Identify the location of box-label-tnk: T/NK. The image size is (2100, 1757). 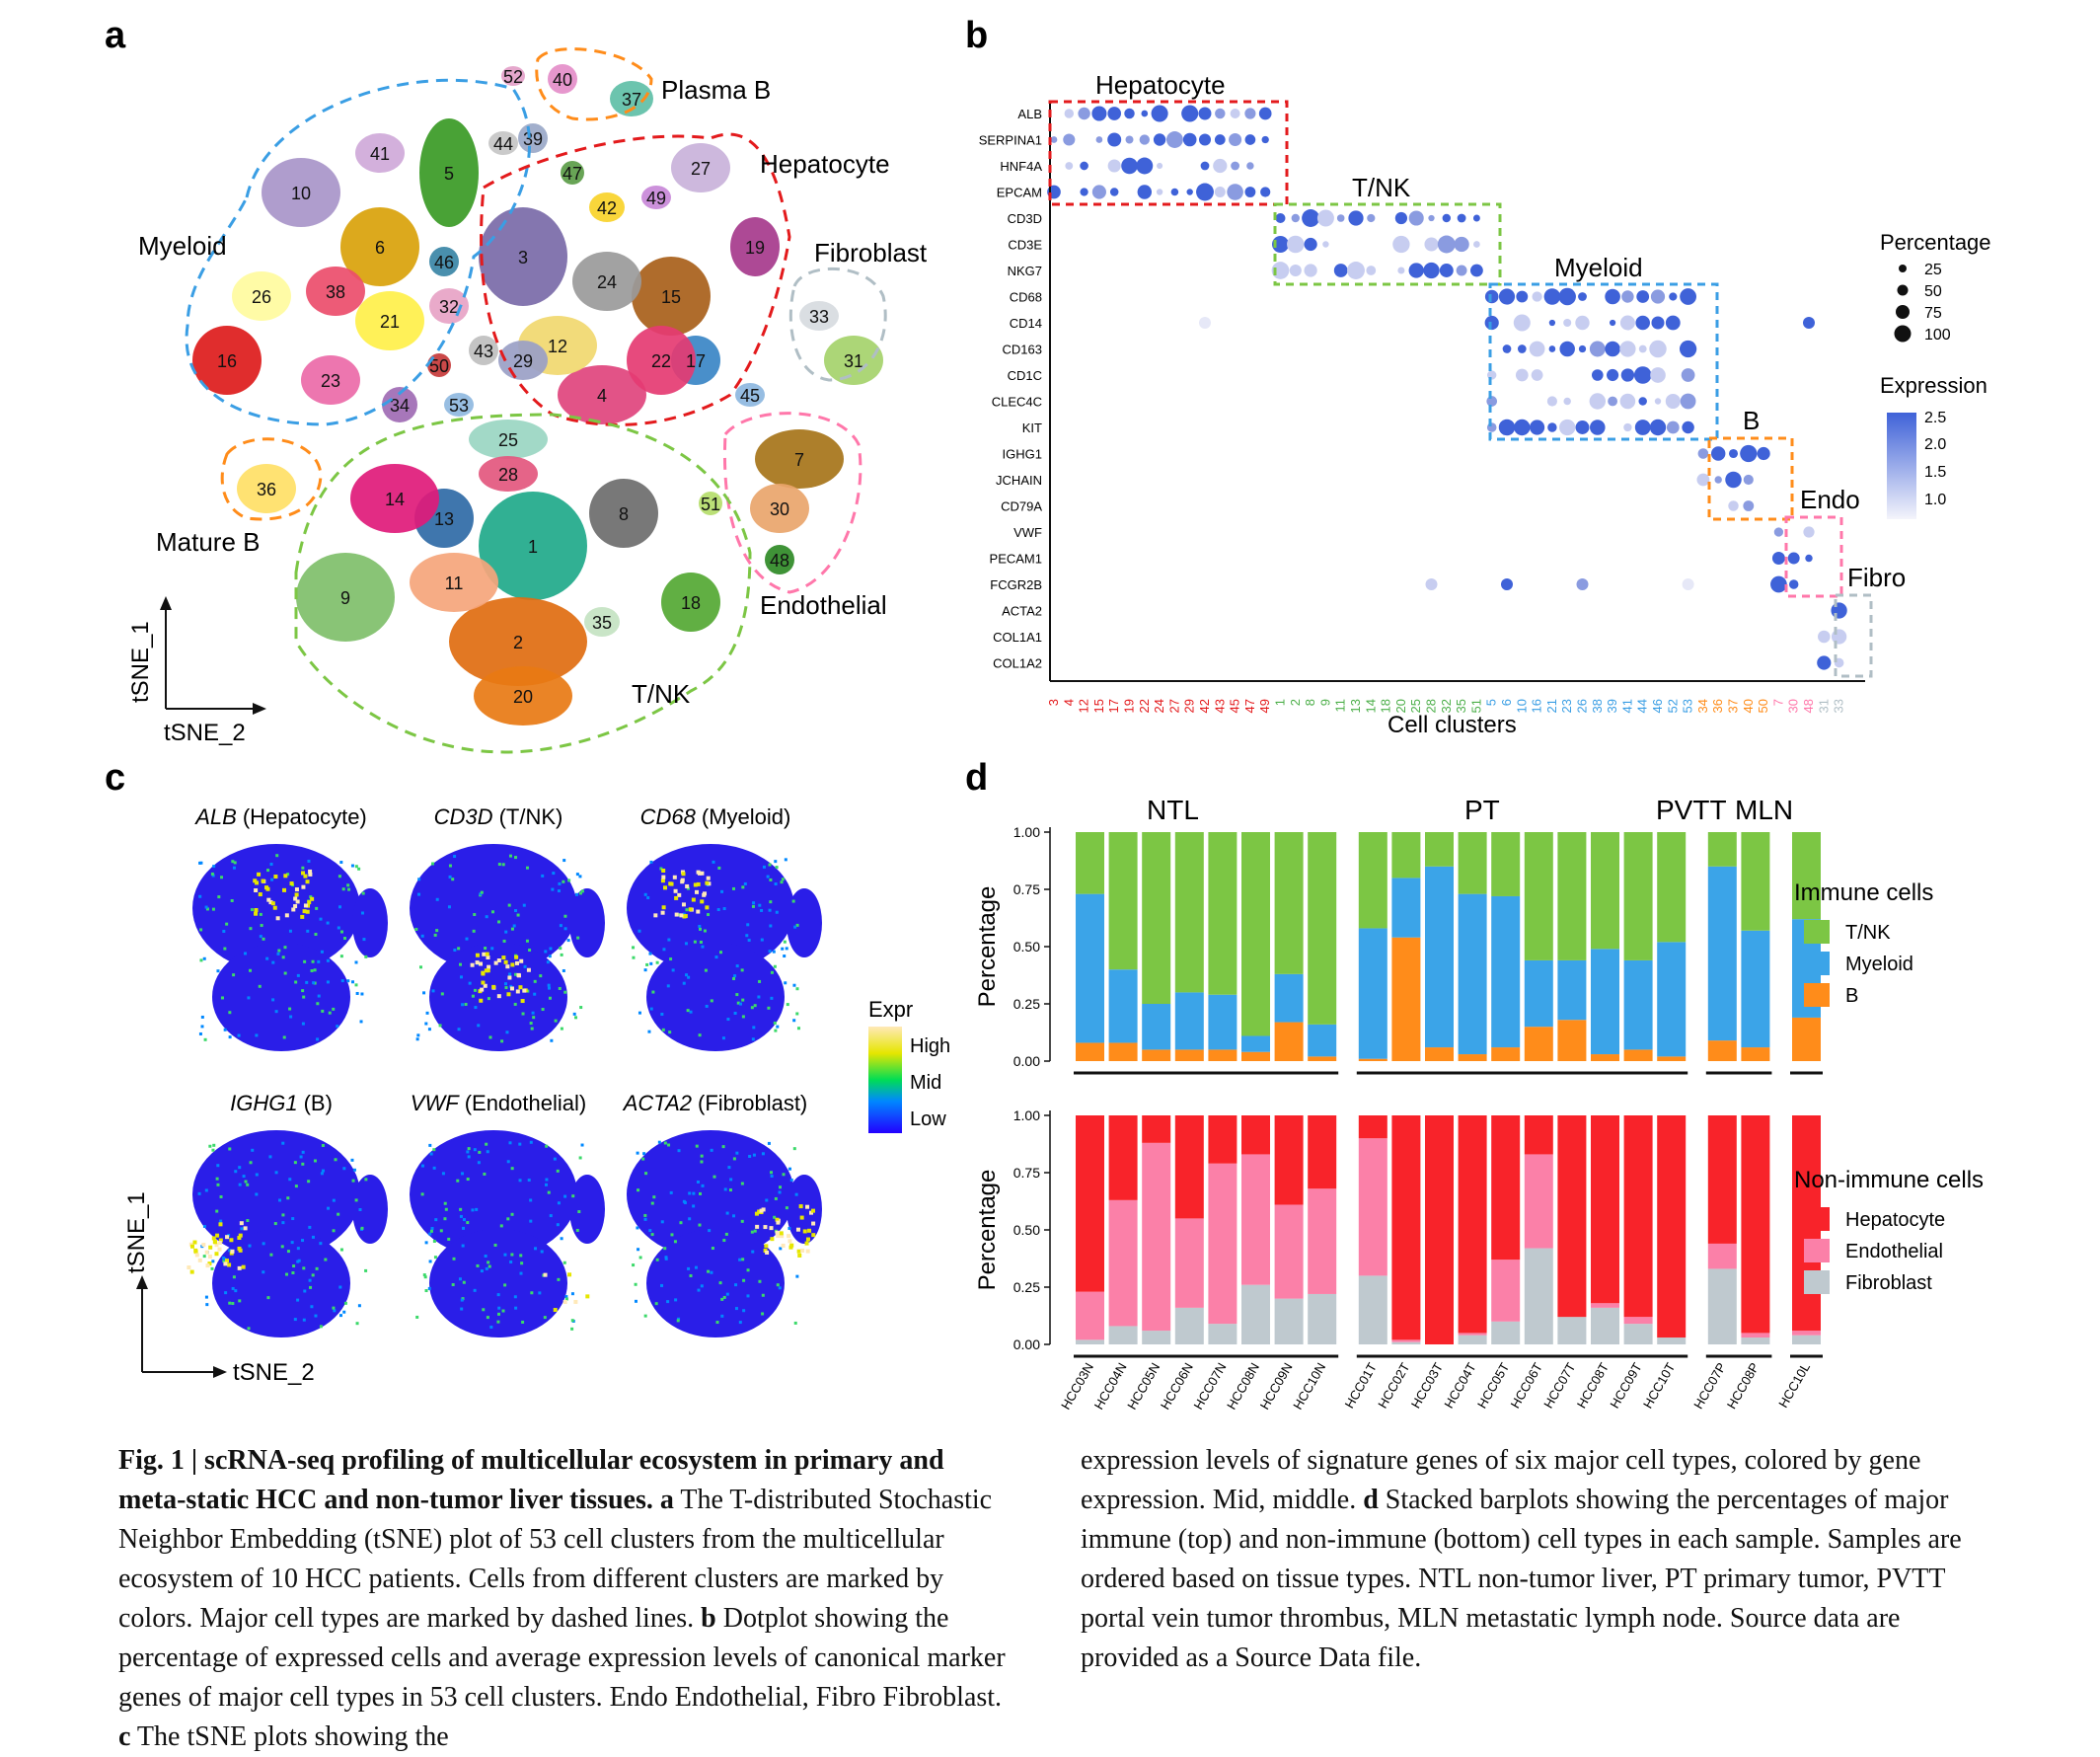
(1381, 188).